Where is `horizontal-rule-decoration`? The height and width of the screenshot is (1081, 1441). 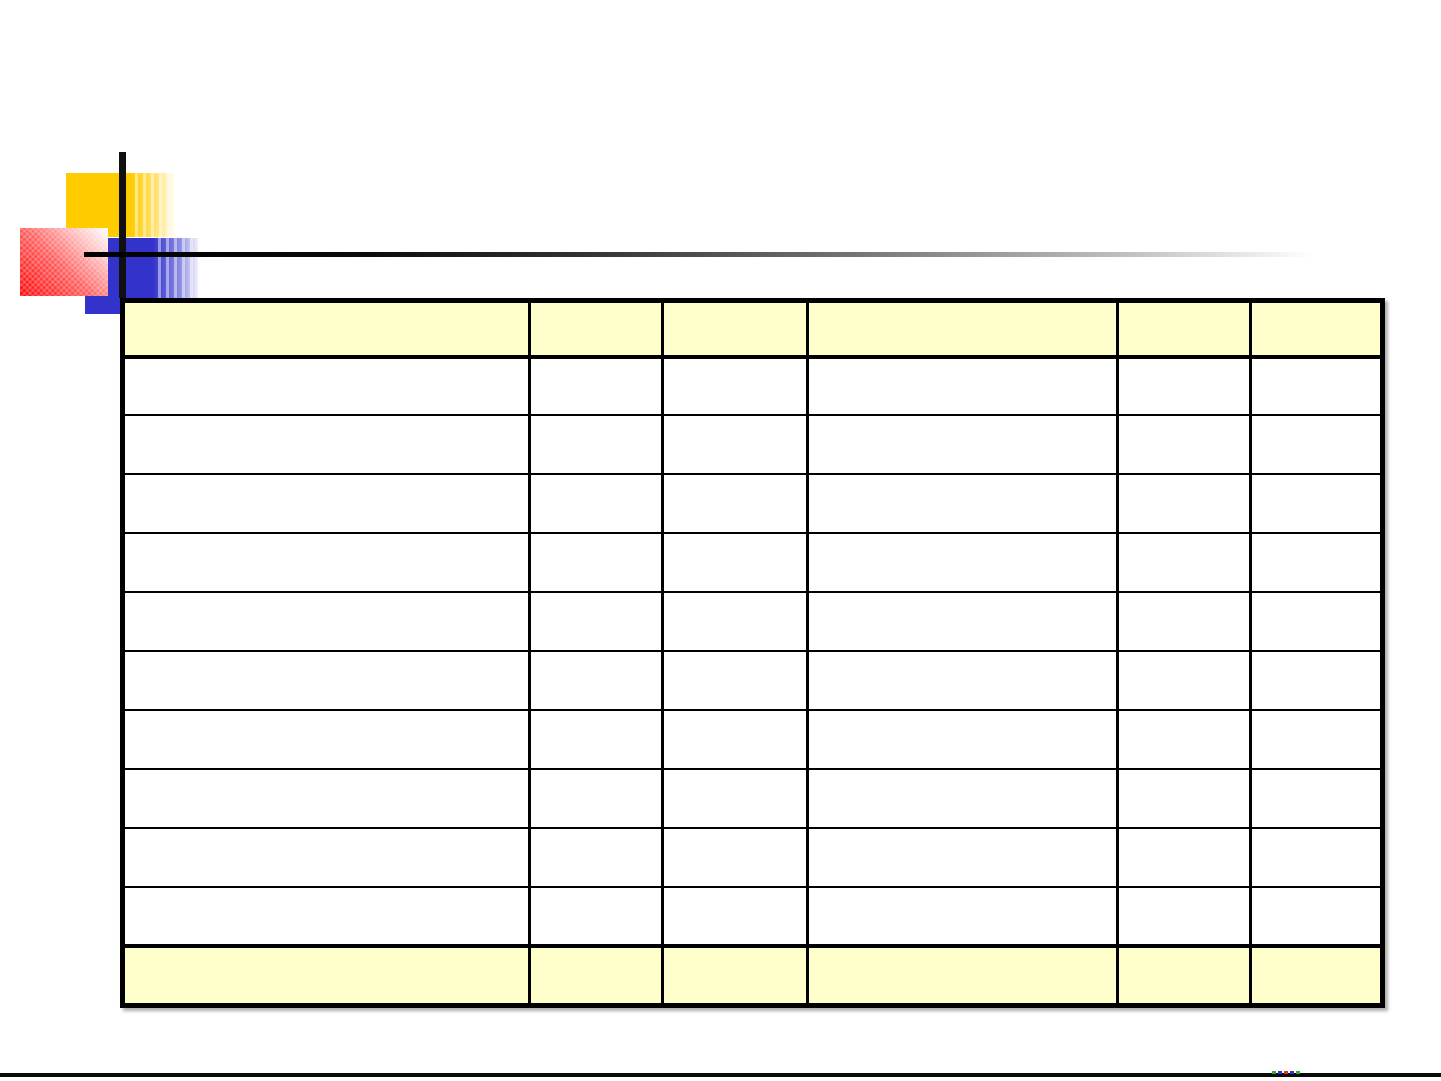
horizontal-rule-decoration is located at coordinates (712, 254).